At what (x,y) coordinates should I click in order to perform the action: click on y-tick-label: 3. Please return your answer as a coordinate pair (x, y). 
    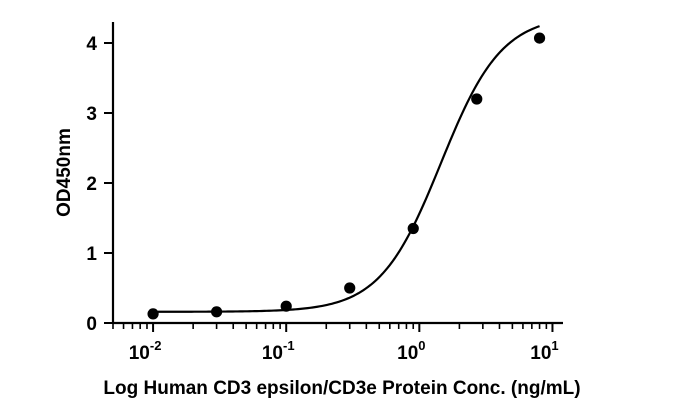
    Looking at the image, I should click on (91, 114).